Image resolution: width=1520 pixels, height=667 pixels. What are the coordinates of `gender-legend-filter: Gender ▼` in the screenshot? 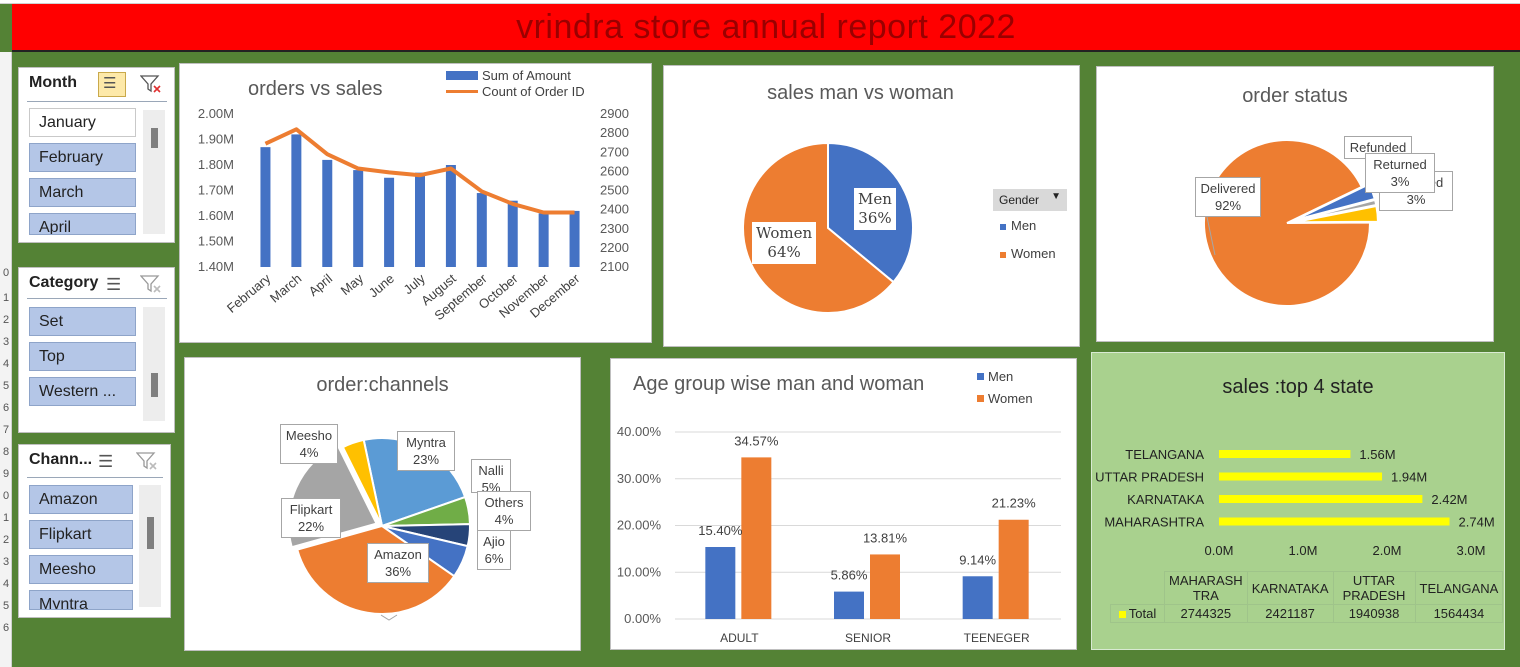 It's located at (1030, 200).